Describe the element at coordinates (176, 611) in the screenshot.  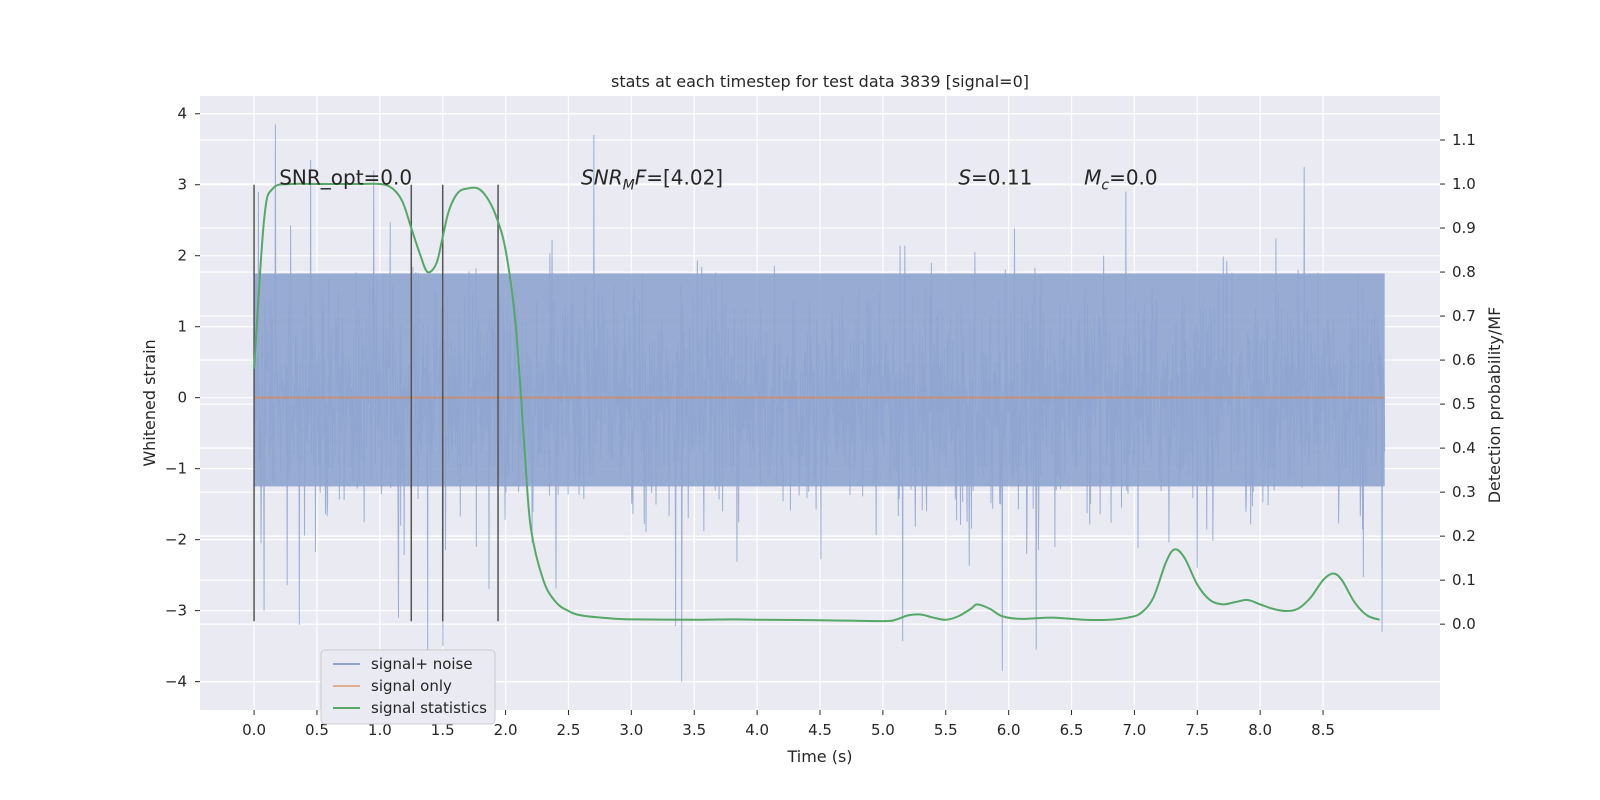
I see `y-left-tick-label: −3` at that location.